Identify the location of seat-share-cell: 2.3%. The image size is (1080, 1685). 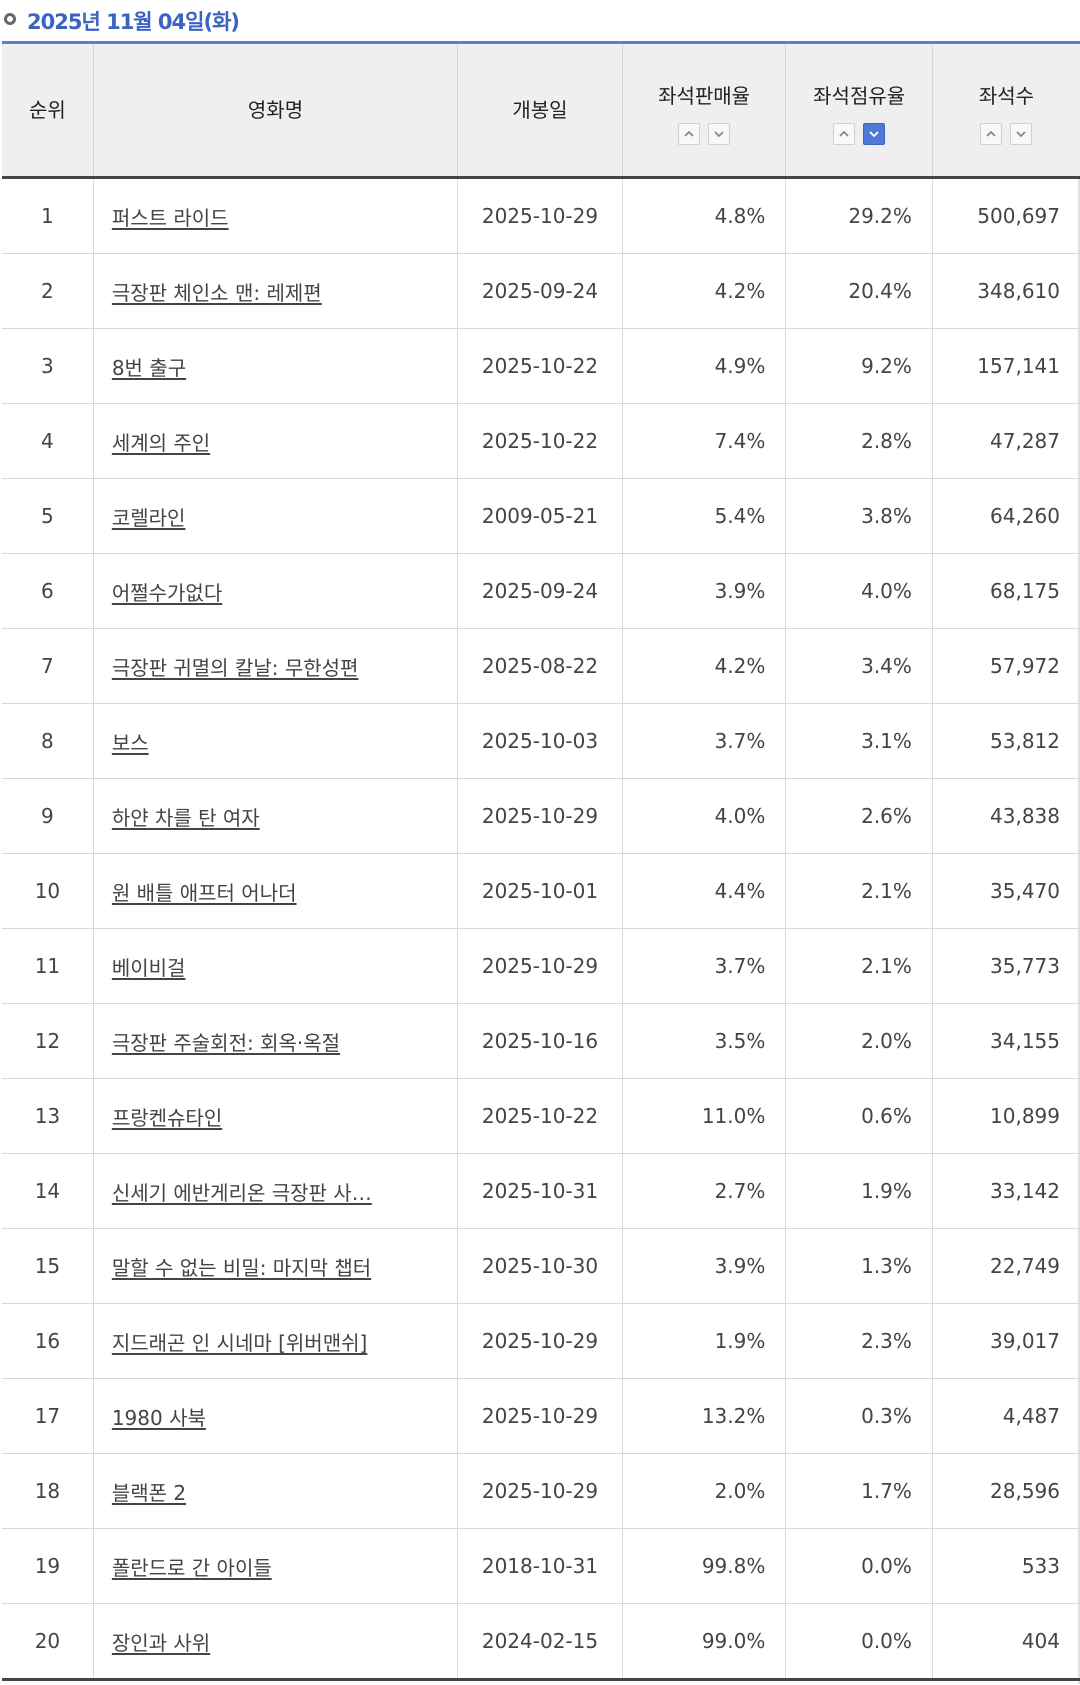
(859, 1341).